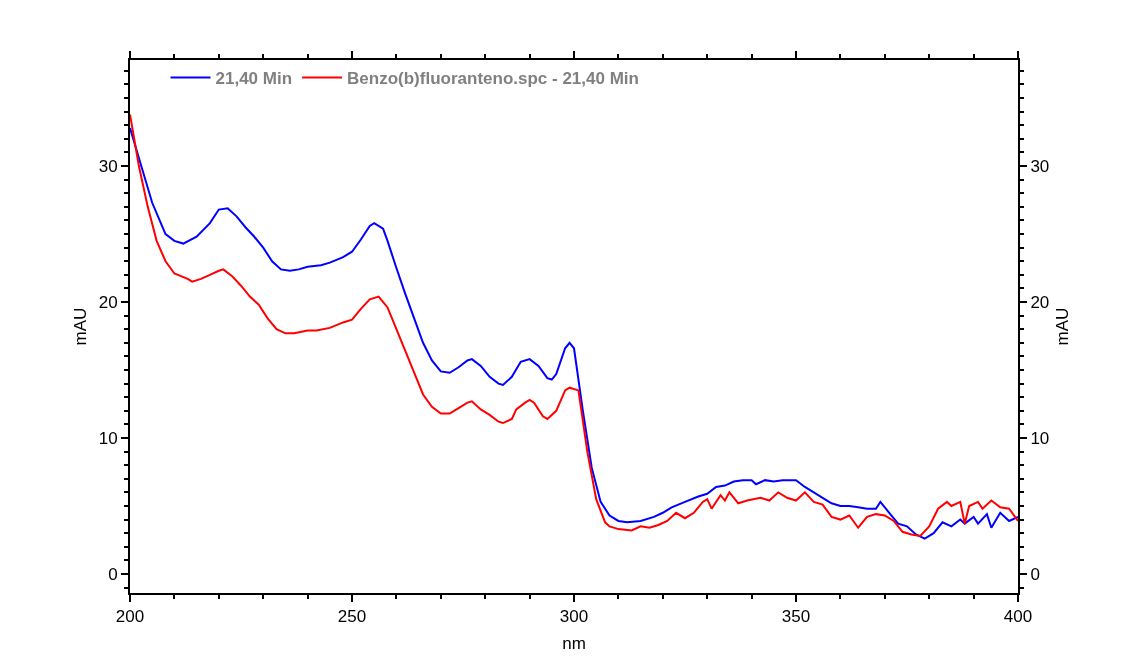 This screenshot has height=671, width=1130. Describe the element at coordinates (1063, 326) in the screenshot. I see `y2-axis-title: mAU` at that location.